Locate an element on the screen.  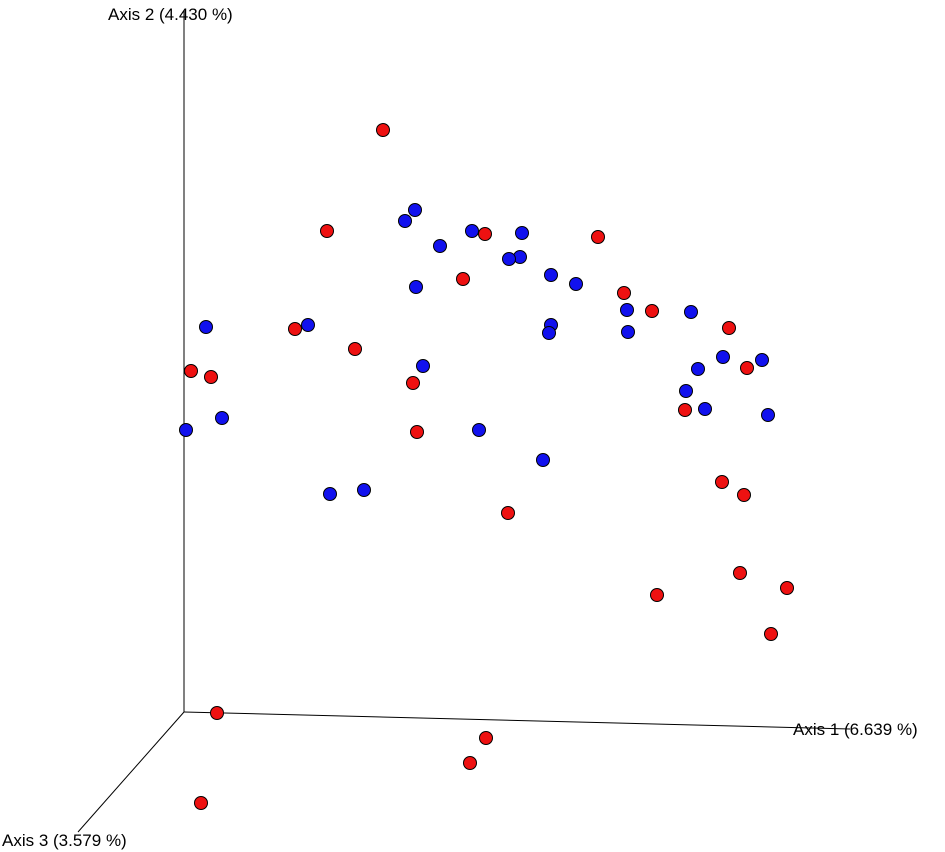
axis-3-line is located at coordinates (131, 772).